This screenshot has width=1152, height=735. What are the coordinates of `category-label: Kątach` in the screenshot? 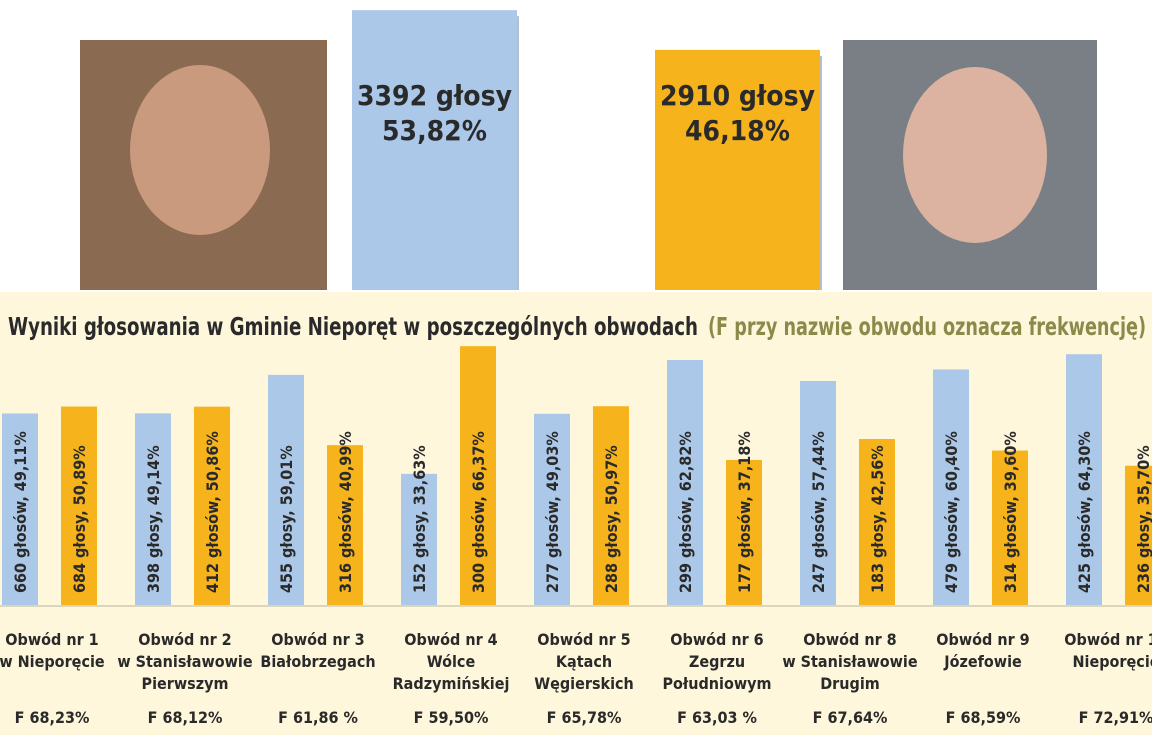 It's located at (584, 661).